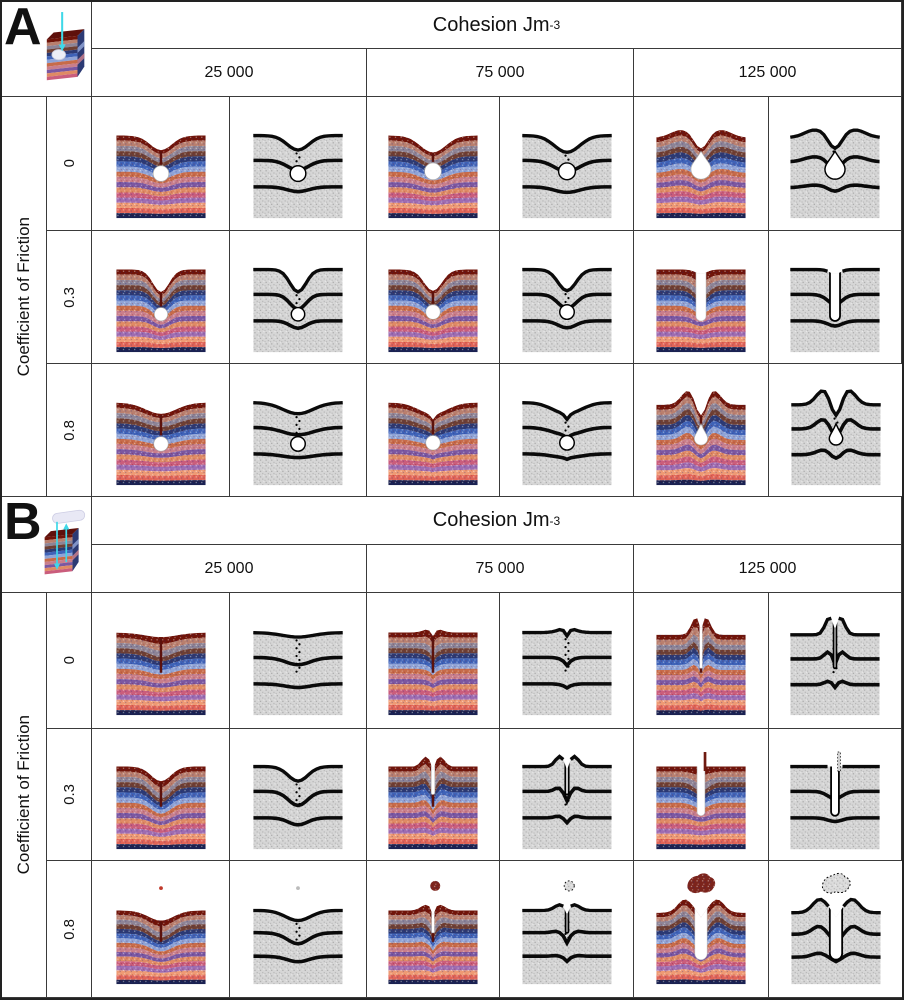 This screenshot has width=904, height=1000. I want to click on sim-b-f0-c25000-particle-view, so click(161, 661).